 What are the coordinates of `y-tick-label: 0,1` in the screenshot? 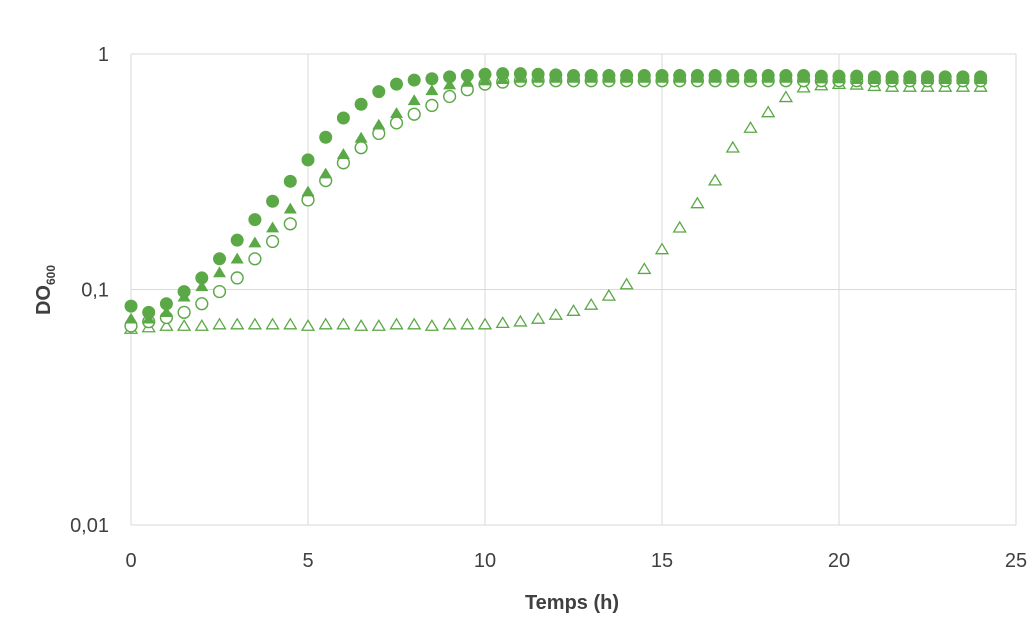 It's located at (95, 291).